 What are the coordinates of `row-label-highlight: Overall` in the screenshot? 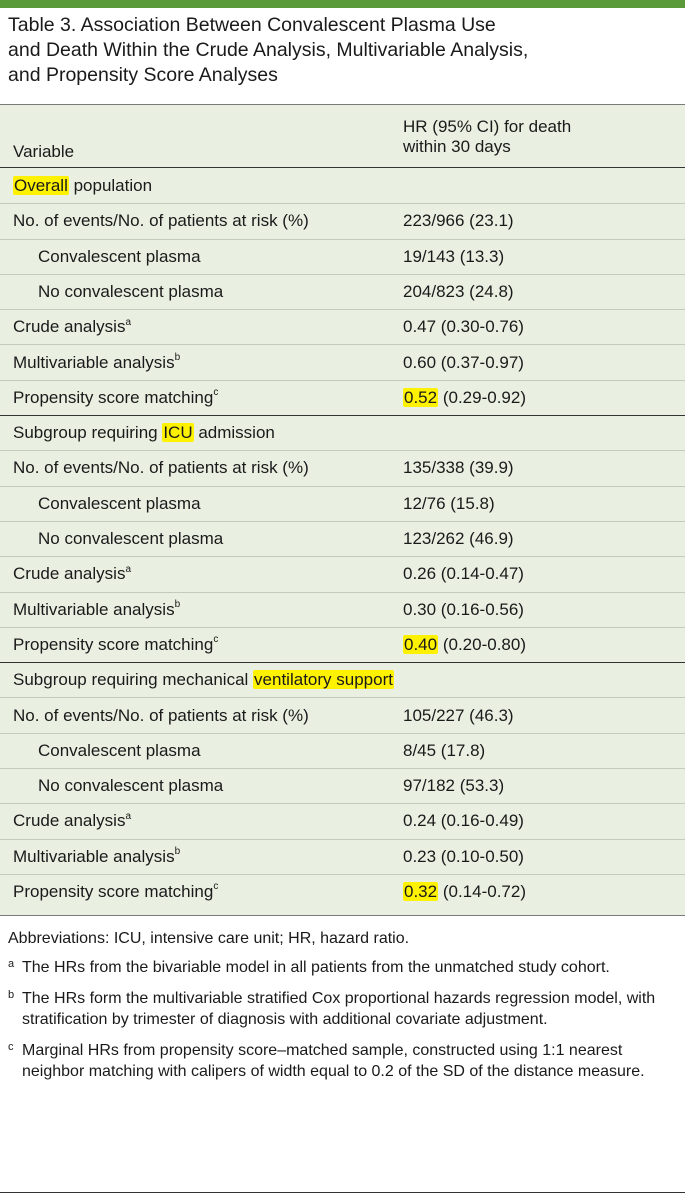 It's located at (41, 185).